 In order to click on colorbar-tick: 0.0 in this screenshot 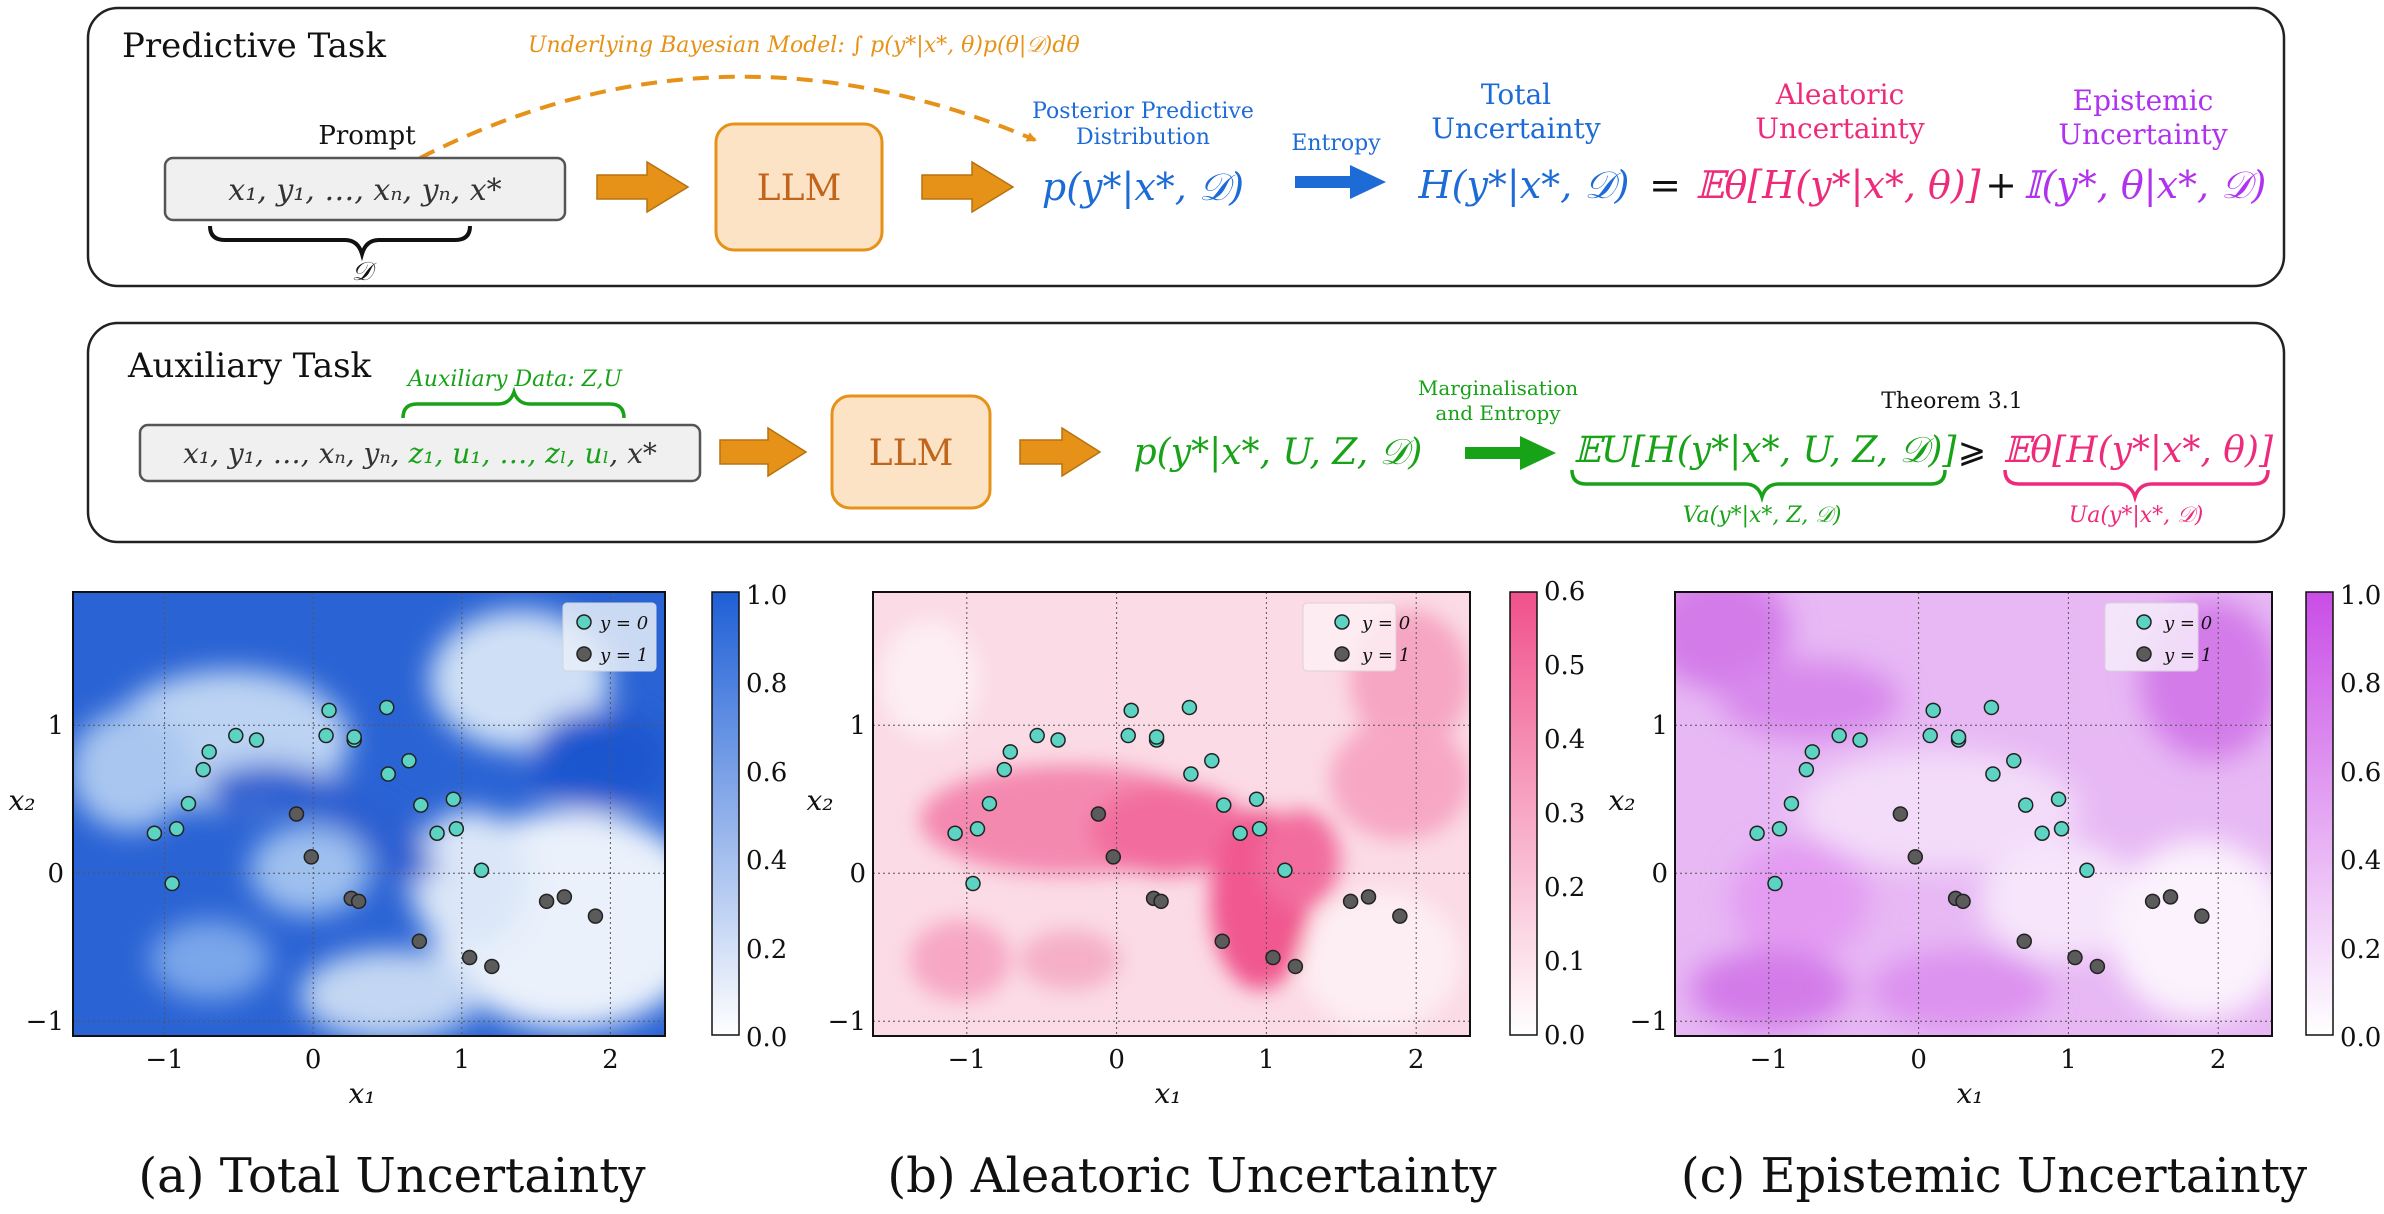, I will do `click(1564, 1036)`.